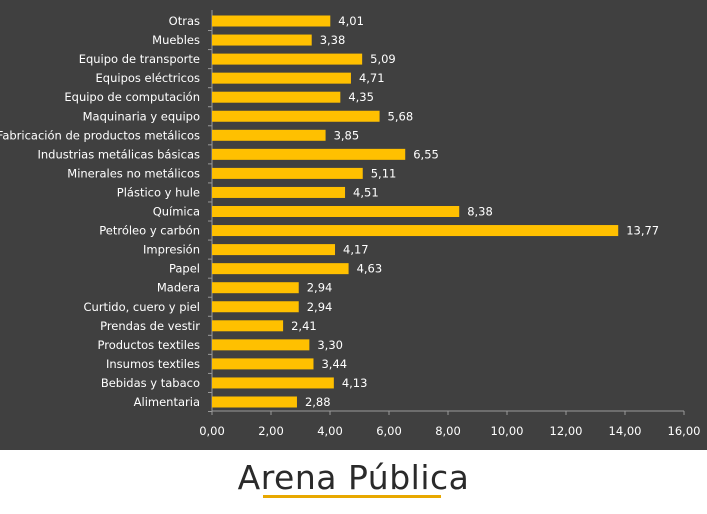 Image resolution: width=707 pixels, height=514 pixels. I want to click on logo: Arena Pública, so click(353, 477).